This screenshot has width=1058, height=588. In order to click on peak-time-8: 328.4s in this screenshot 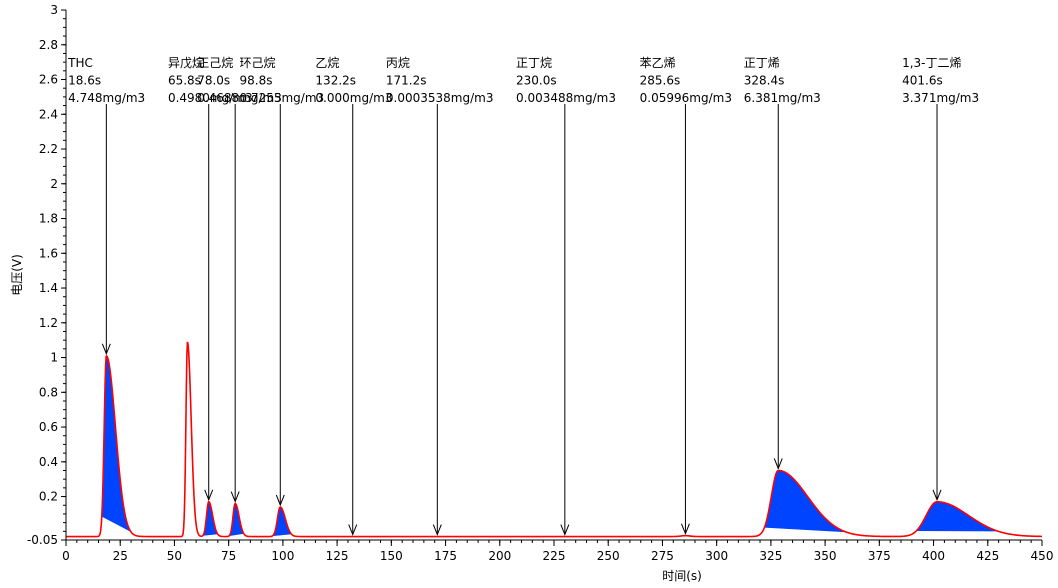, I will do `click(764, 81)`.